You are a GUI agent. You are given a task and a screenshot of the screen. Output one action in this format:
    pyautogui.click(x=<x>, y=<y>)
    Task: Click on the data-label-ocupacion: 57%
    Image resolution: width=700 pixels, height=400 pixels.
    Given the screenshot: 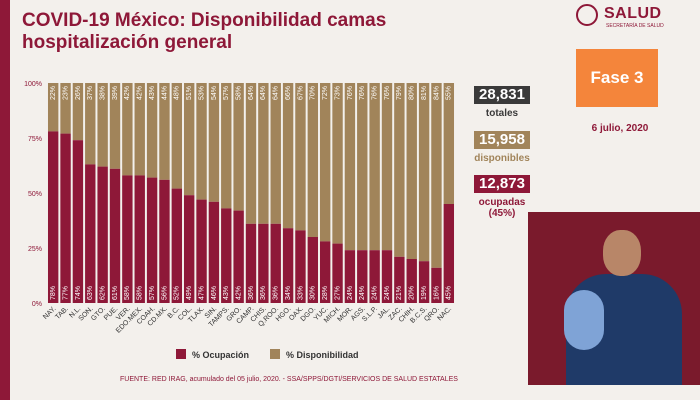 What is the action you would take?
    pyautogui.click(x=152, y=293)
    